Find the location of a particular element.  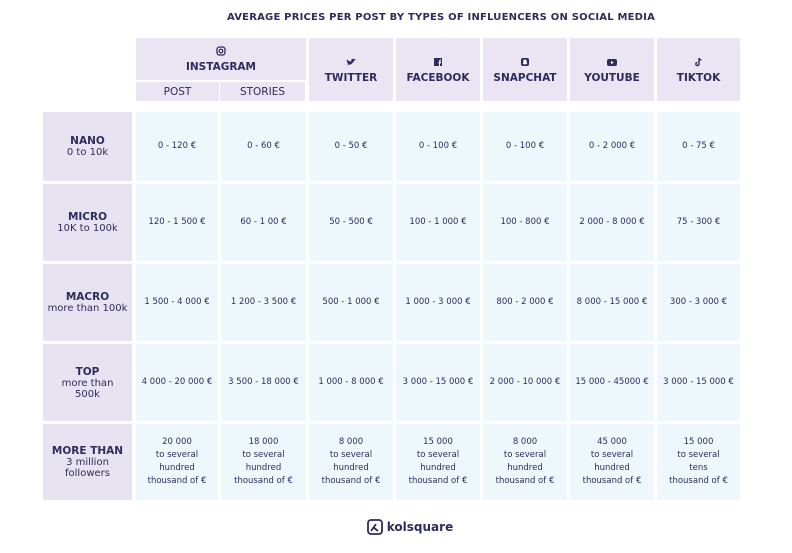

header-text: STORIES is located at coordinates (262, 91).